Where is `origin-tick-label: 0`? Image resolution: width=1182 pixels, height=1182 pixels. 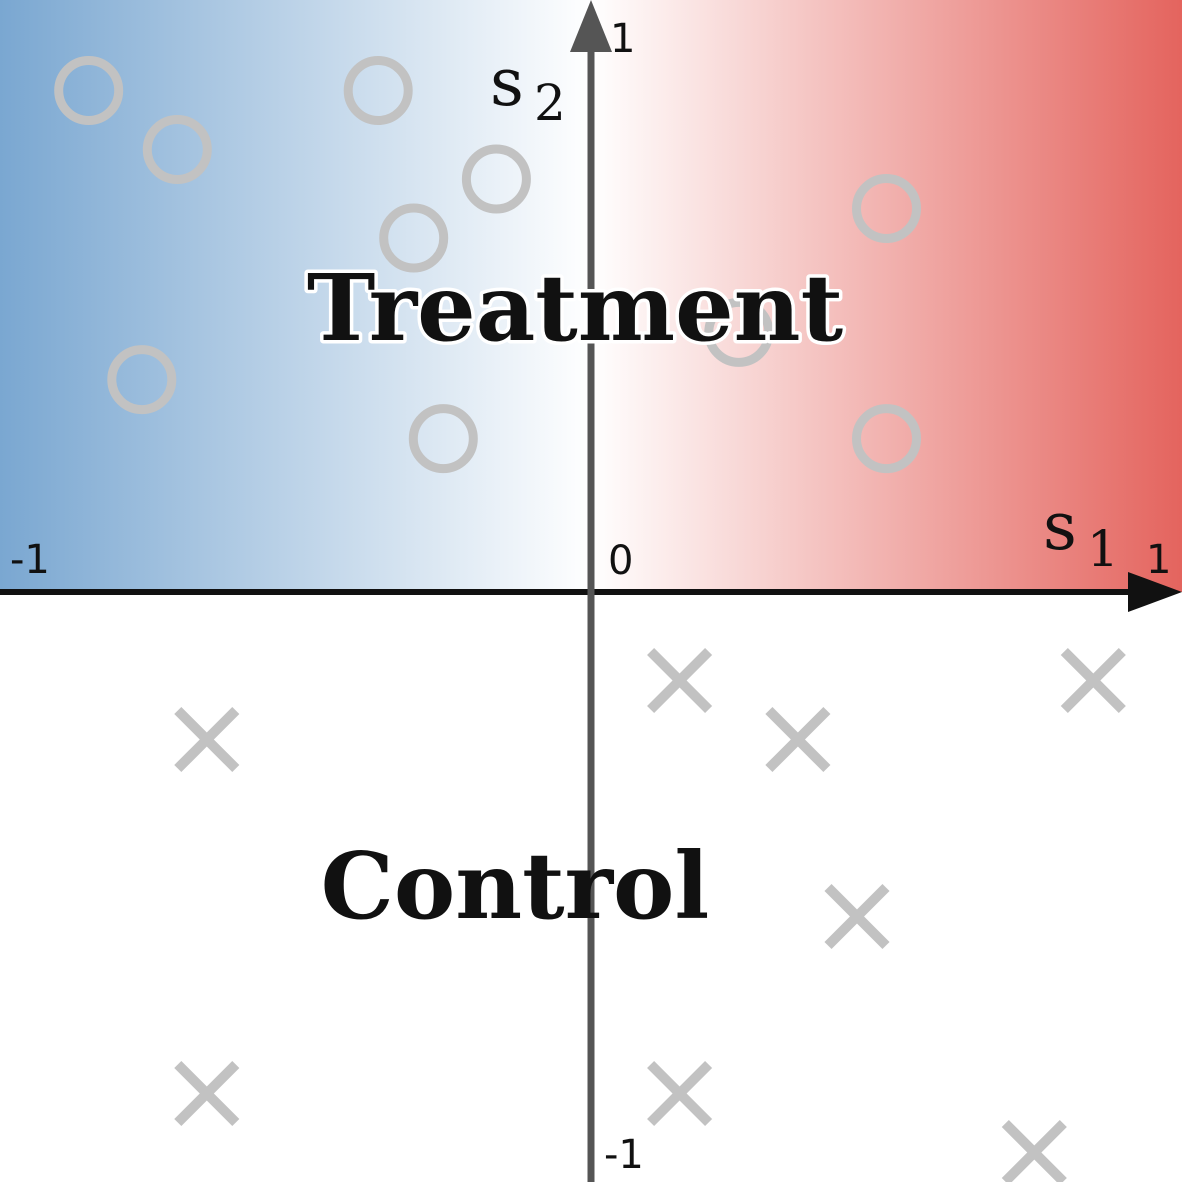 origin-tick-label: 0 is located at coordinates (620, 561).